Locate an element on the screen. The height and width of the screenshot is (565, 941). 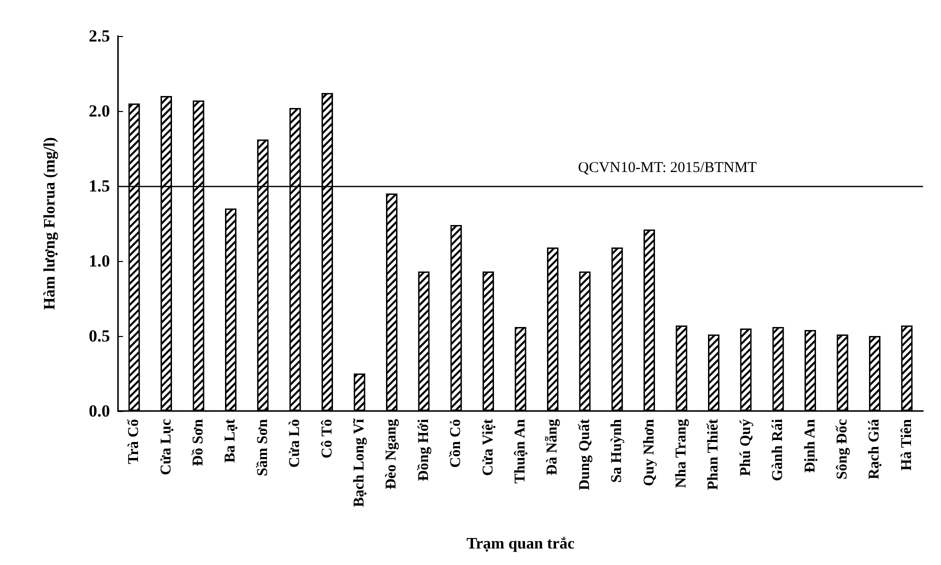
y-tick-label: 1.0 is located at coordinates (99, 261).